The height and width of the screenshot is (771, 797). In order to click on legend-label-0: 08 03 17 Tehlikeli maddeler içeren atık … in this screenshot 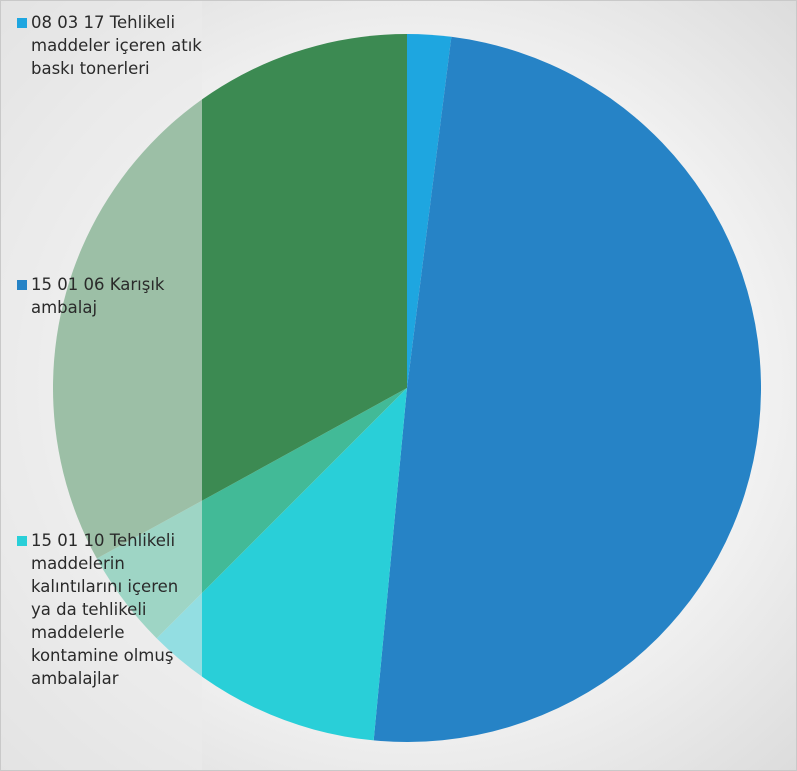, I will do `click(116, 45)`.